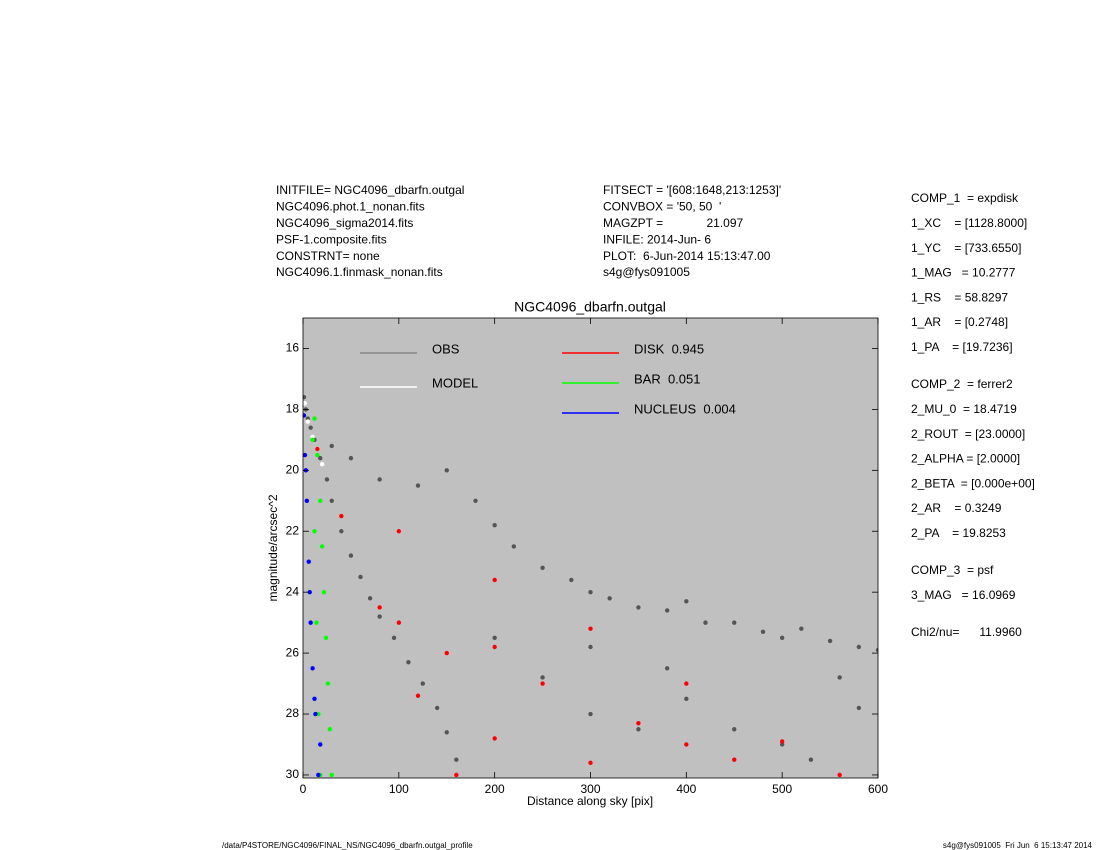  I want to click on header-left-line: CONSTRNT= none, so click(328, 256).